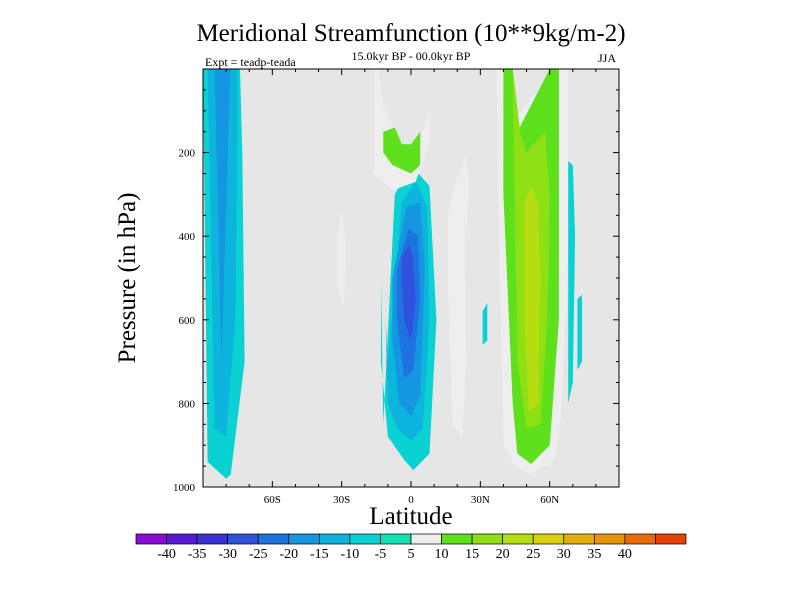 Image resolution: width=800 pixels, height=600 pixels. Describe the element at coordinates (272, 500) in the screenshot. I see `x-tick-label: 60S` at that location.